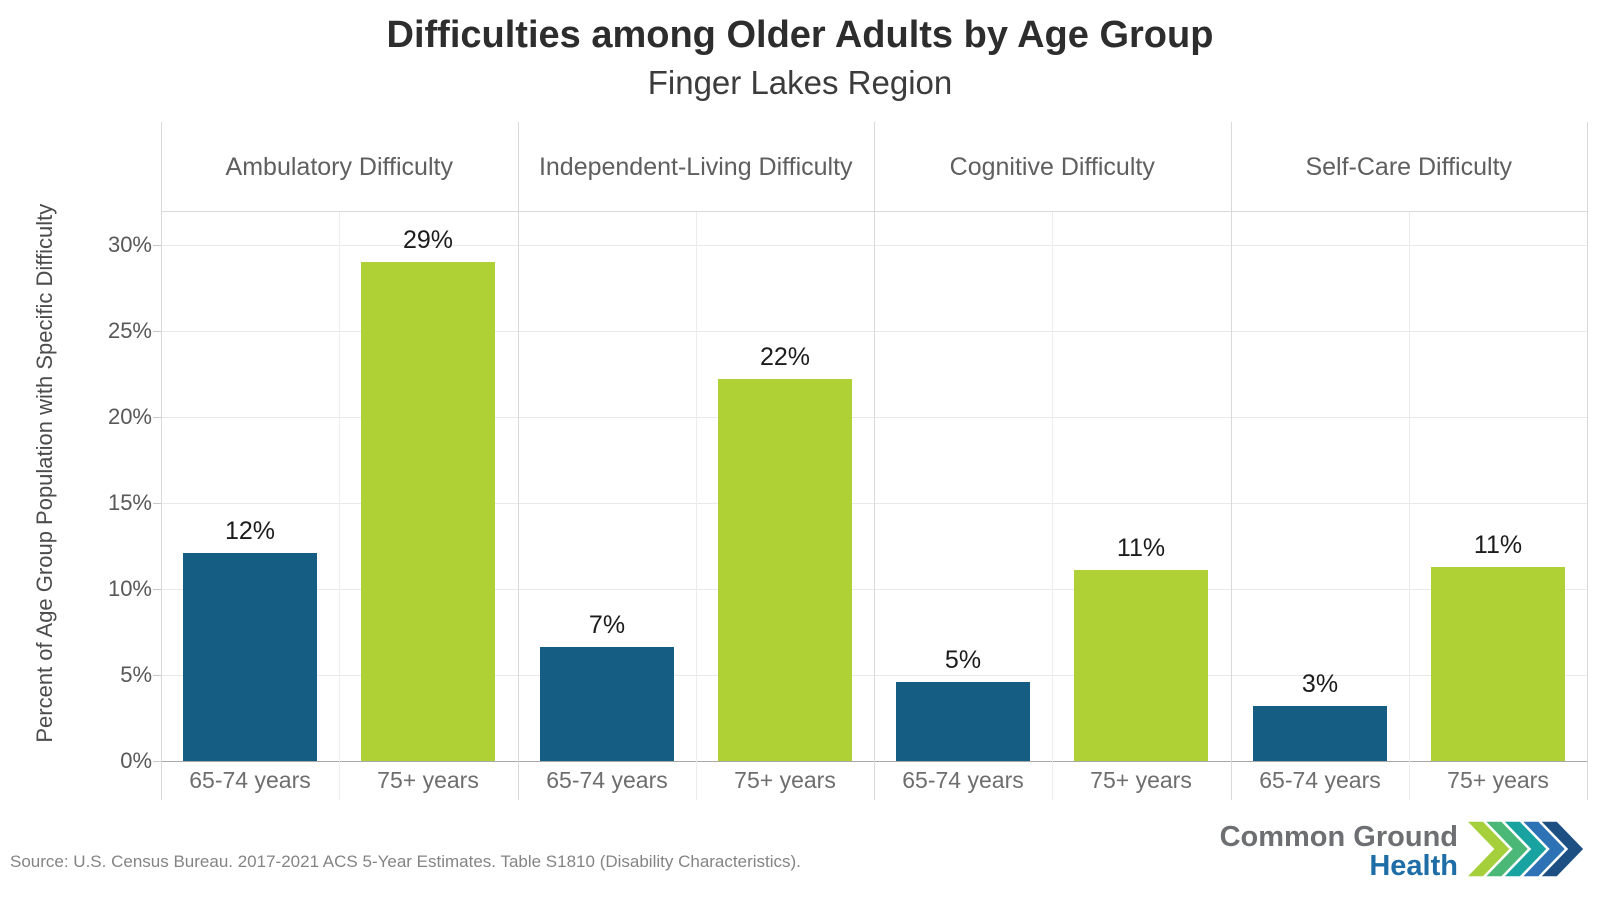 The height and width of the screenshot is (900, 1600). I want to click on chart-subtitle: Finger Lakes Region, so click(800, 82).